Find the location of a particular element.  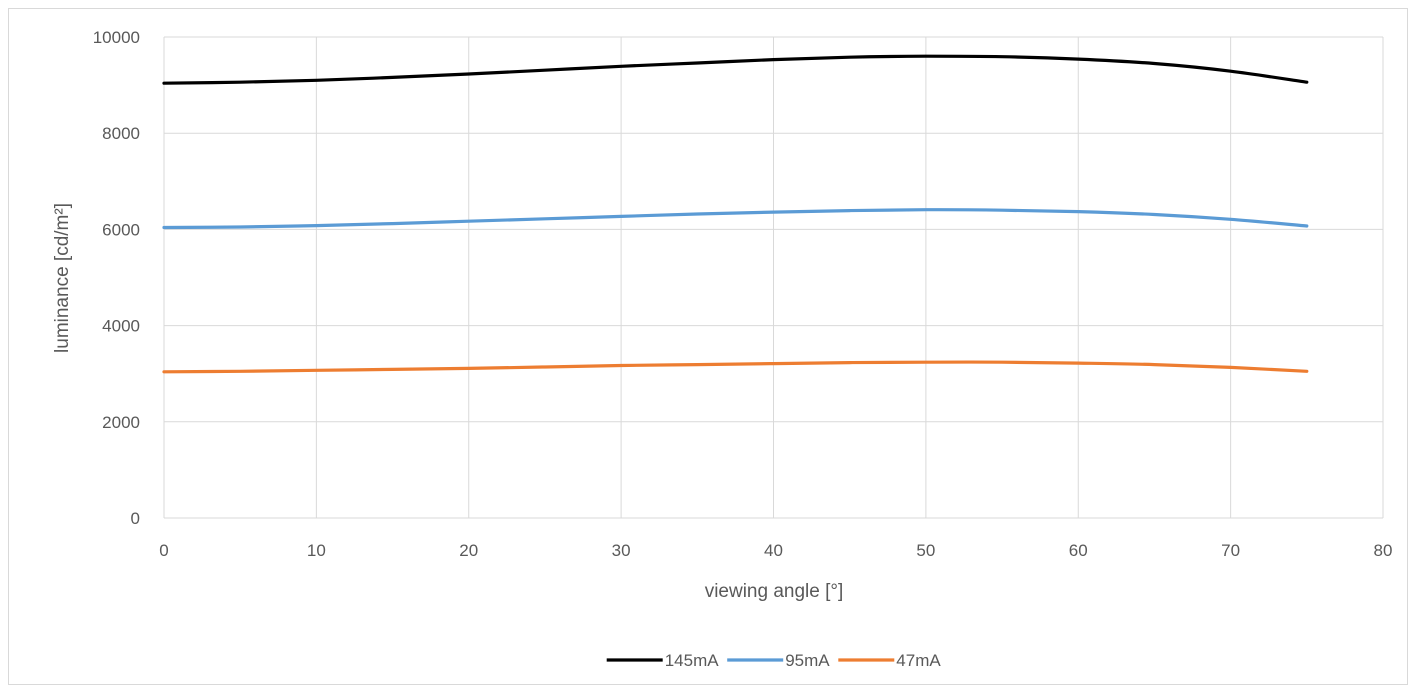

x-tick-label-80: 80 is located at coordinates (1383, 550).